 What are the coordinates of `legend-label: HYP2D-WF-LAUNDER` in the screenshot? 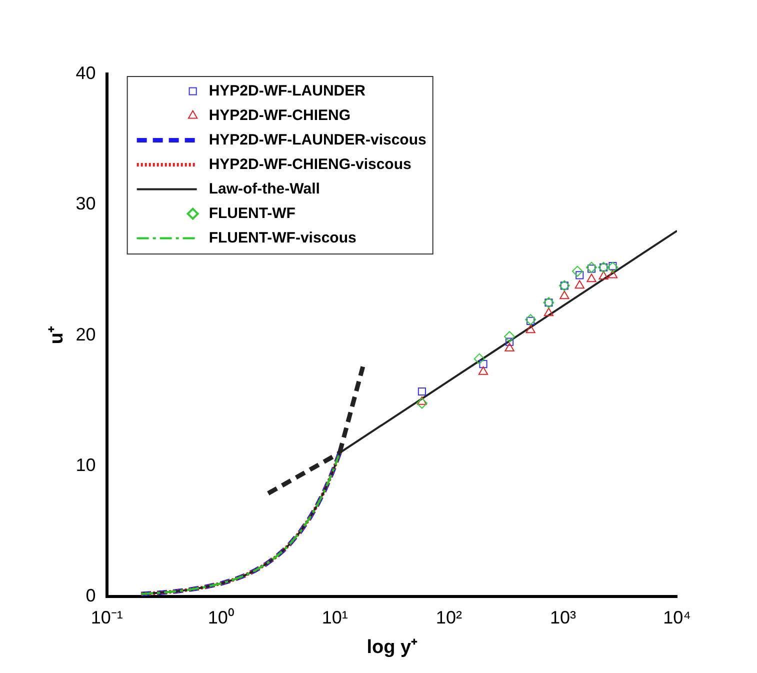 It's located at (287, 91).